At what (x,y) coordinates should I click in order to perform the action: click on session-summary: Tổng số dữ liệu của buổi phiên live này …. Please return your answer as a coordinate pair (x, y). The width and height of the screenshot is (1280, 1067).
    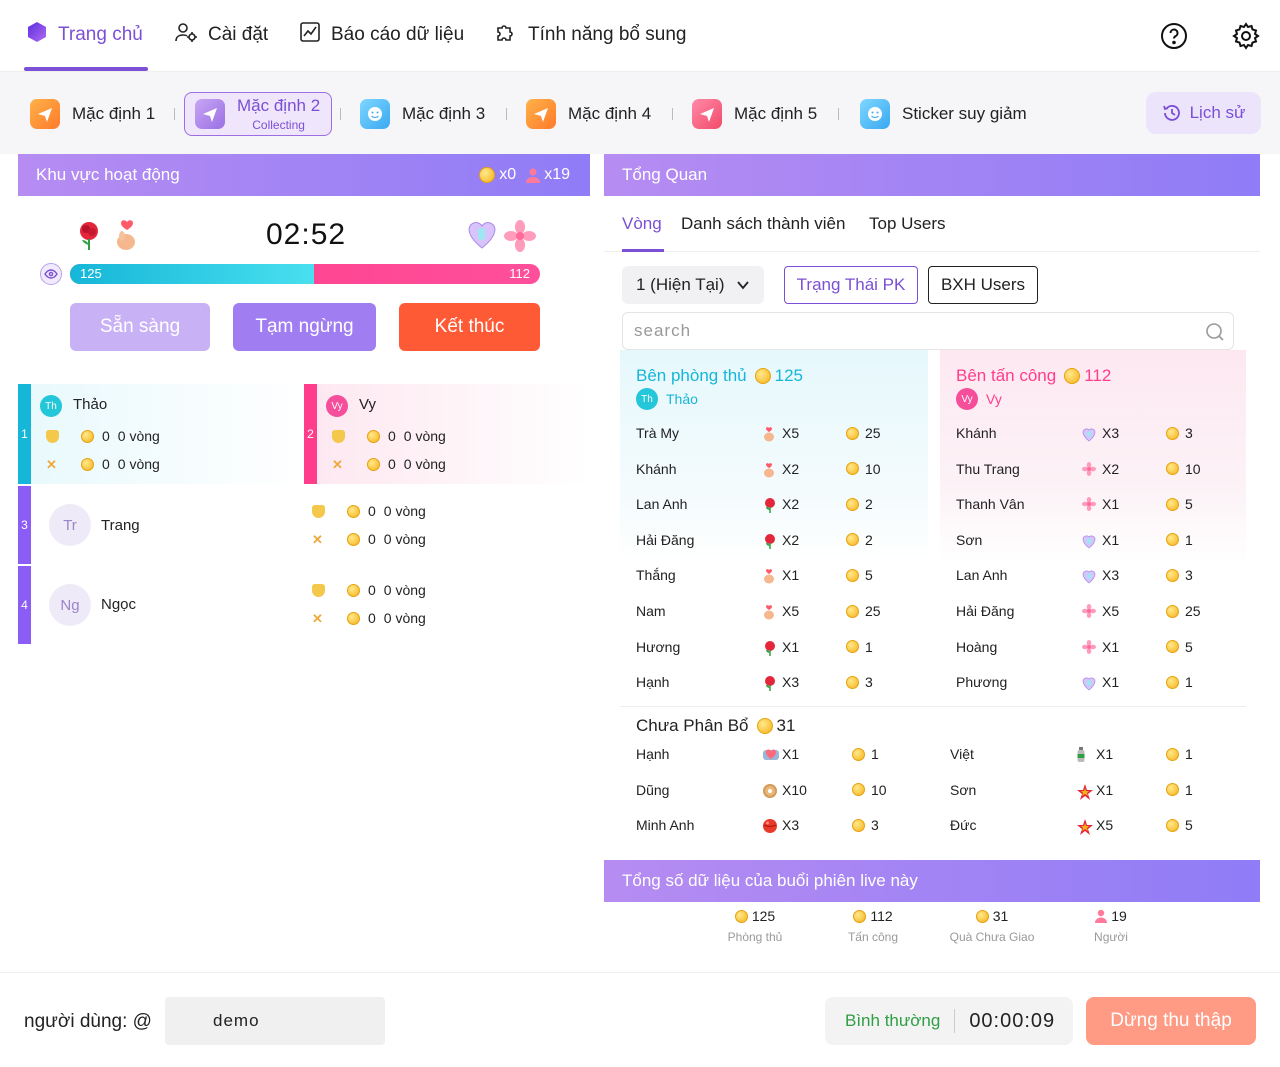
    Looking at the image, I should click on (932, 908).